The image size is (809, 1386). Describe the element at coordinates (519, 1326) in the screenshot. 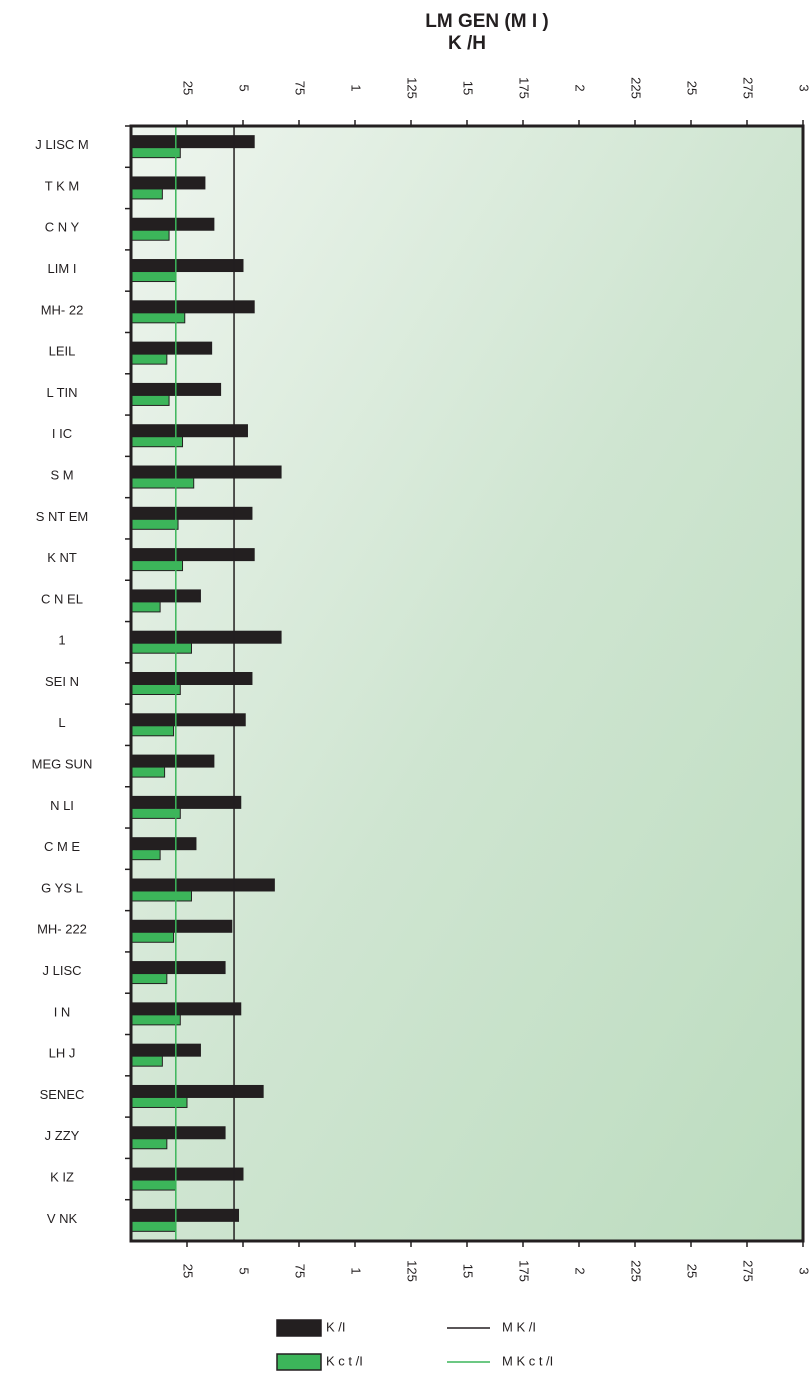

I see `legend-label: M K /I` at that location.